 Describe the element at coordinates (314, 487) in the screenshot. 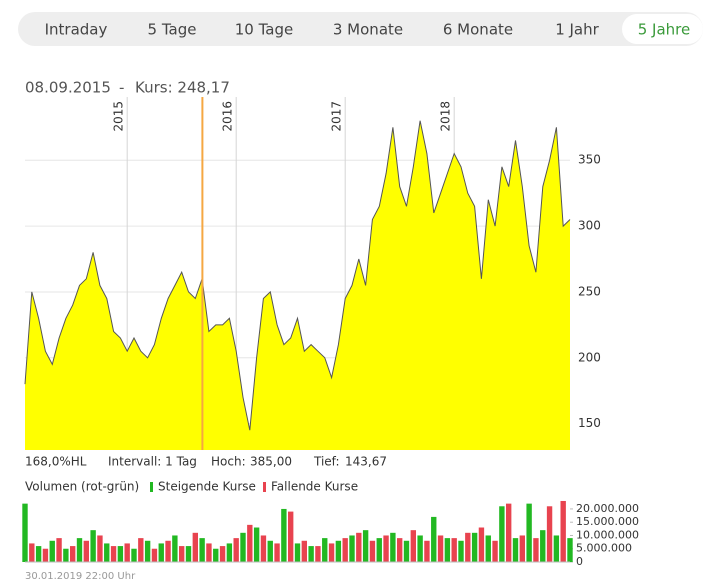

I see `legend-label: Fallende Kurse` at that location.